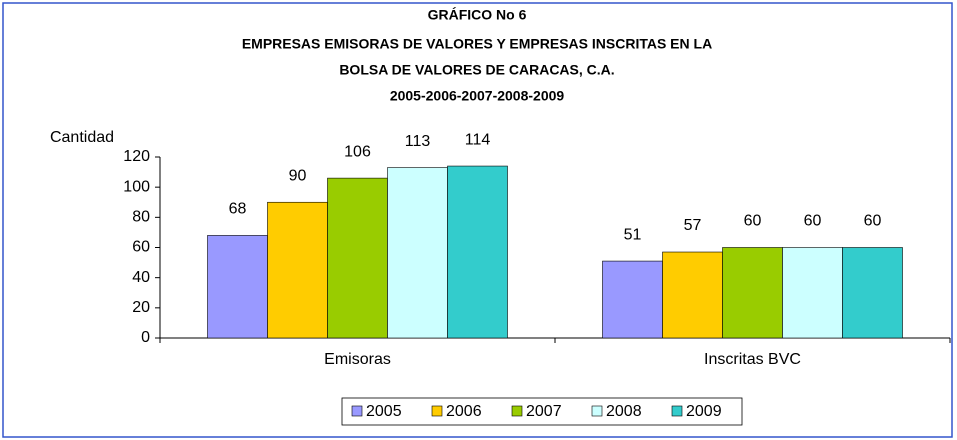 The width and height of the screenshot is (957, 440). What do you see at coordinates (357, 151) in the screenshot?
I see `data-label: 106` at bounding box center [357, 151].